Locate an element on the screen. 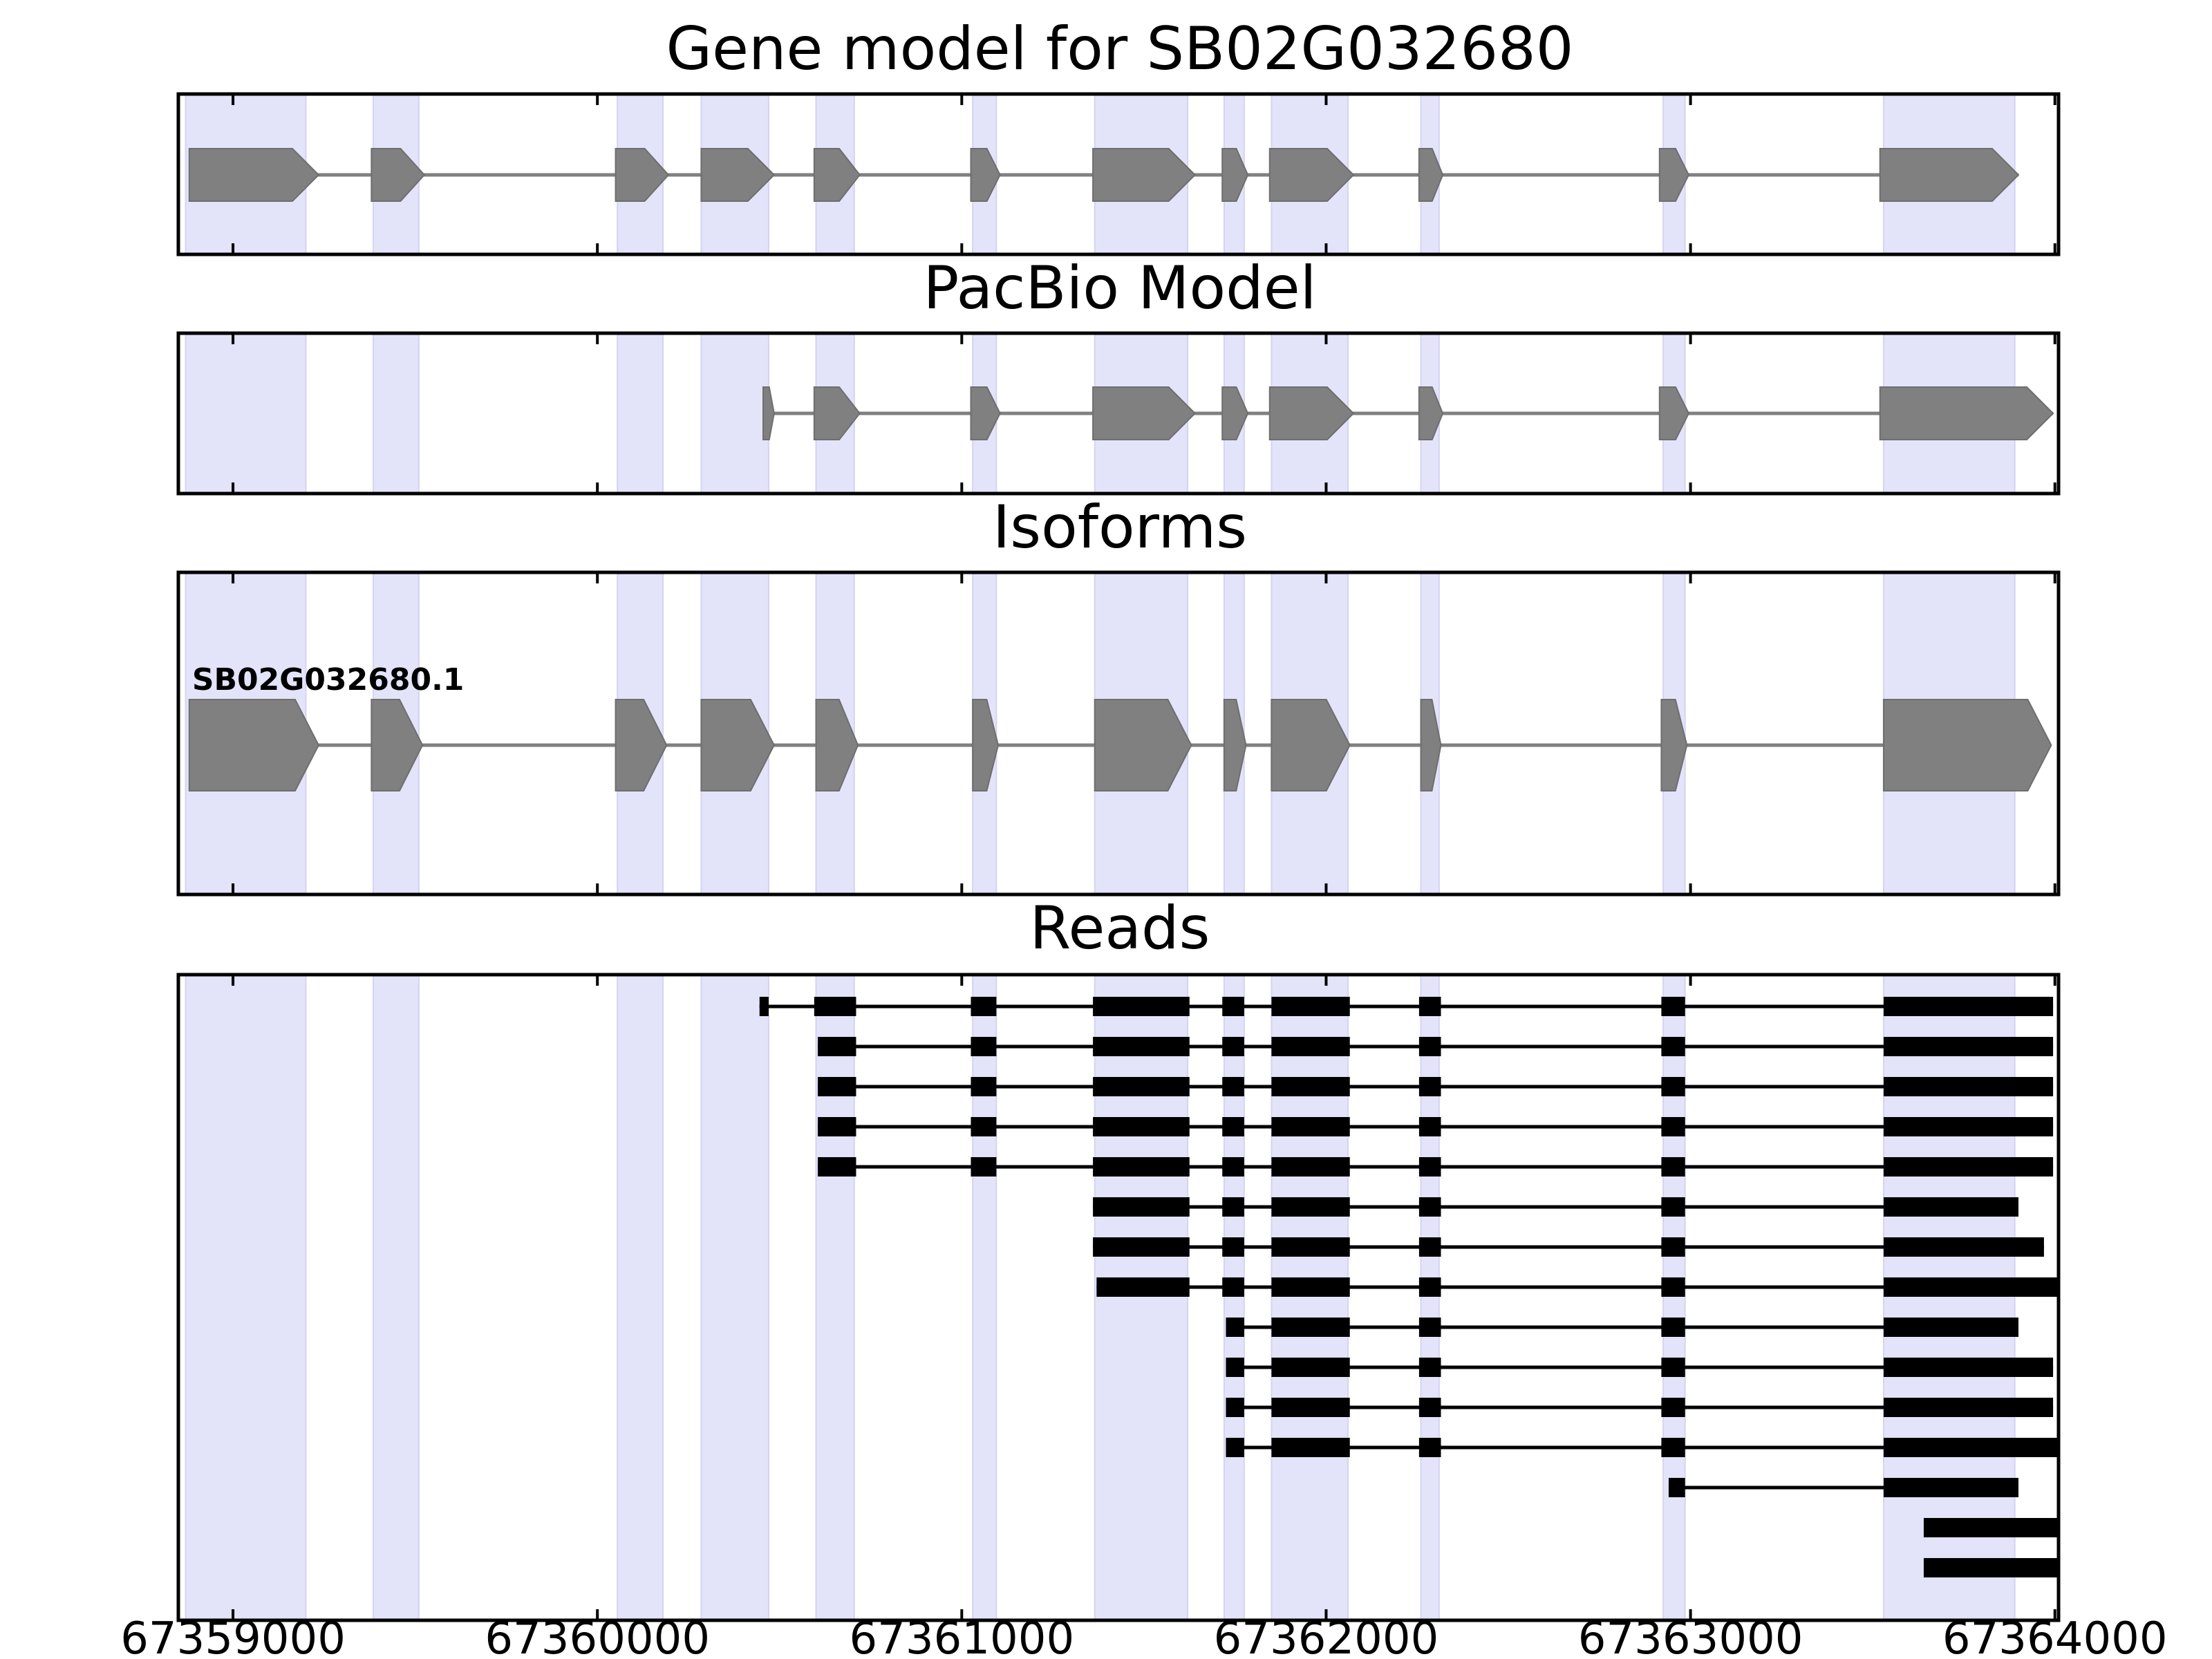  x-tick-label-67362000: 67362000 is located at coordinates (1326, 1636).